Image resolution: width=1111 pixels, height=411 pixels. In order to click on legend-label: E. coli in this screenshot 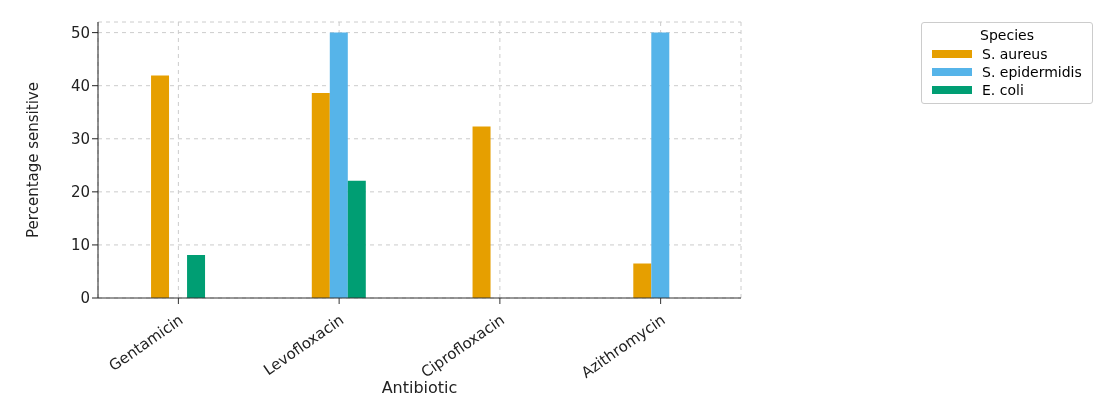, I will do `click(1003, 90)`.